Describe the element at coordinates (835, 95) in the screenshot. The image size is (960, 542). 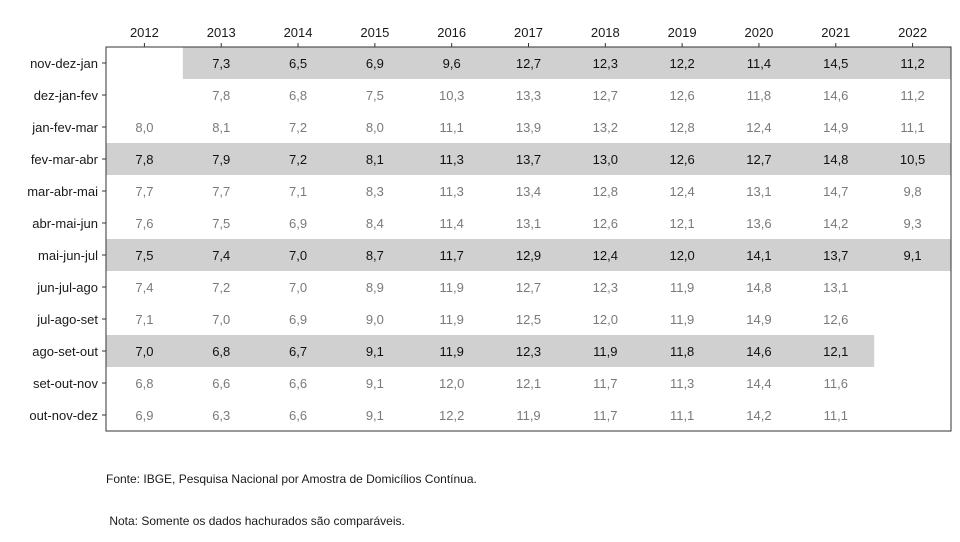
I see `cell-value-dez-jan-fev-2021: 14,6` at that location.